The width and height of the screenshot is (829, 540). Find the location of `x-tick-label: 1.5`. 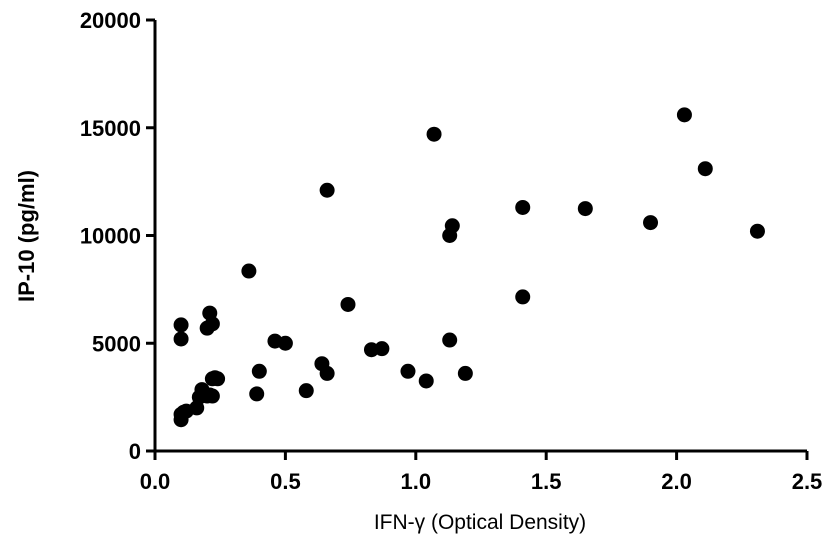

x-tick-label: 1.5 is located at coordinates (546, 481).